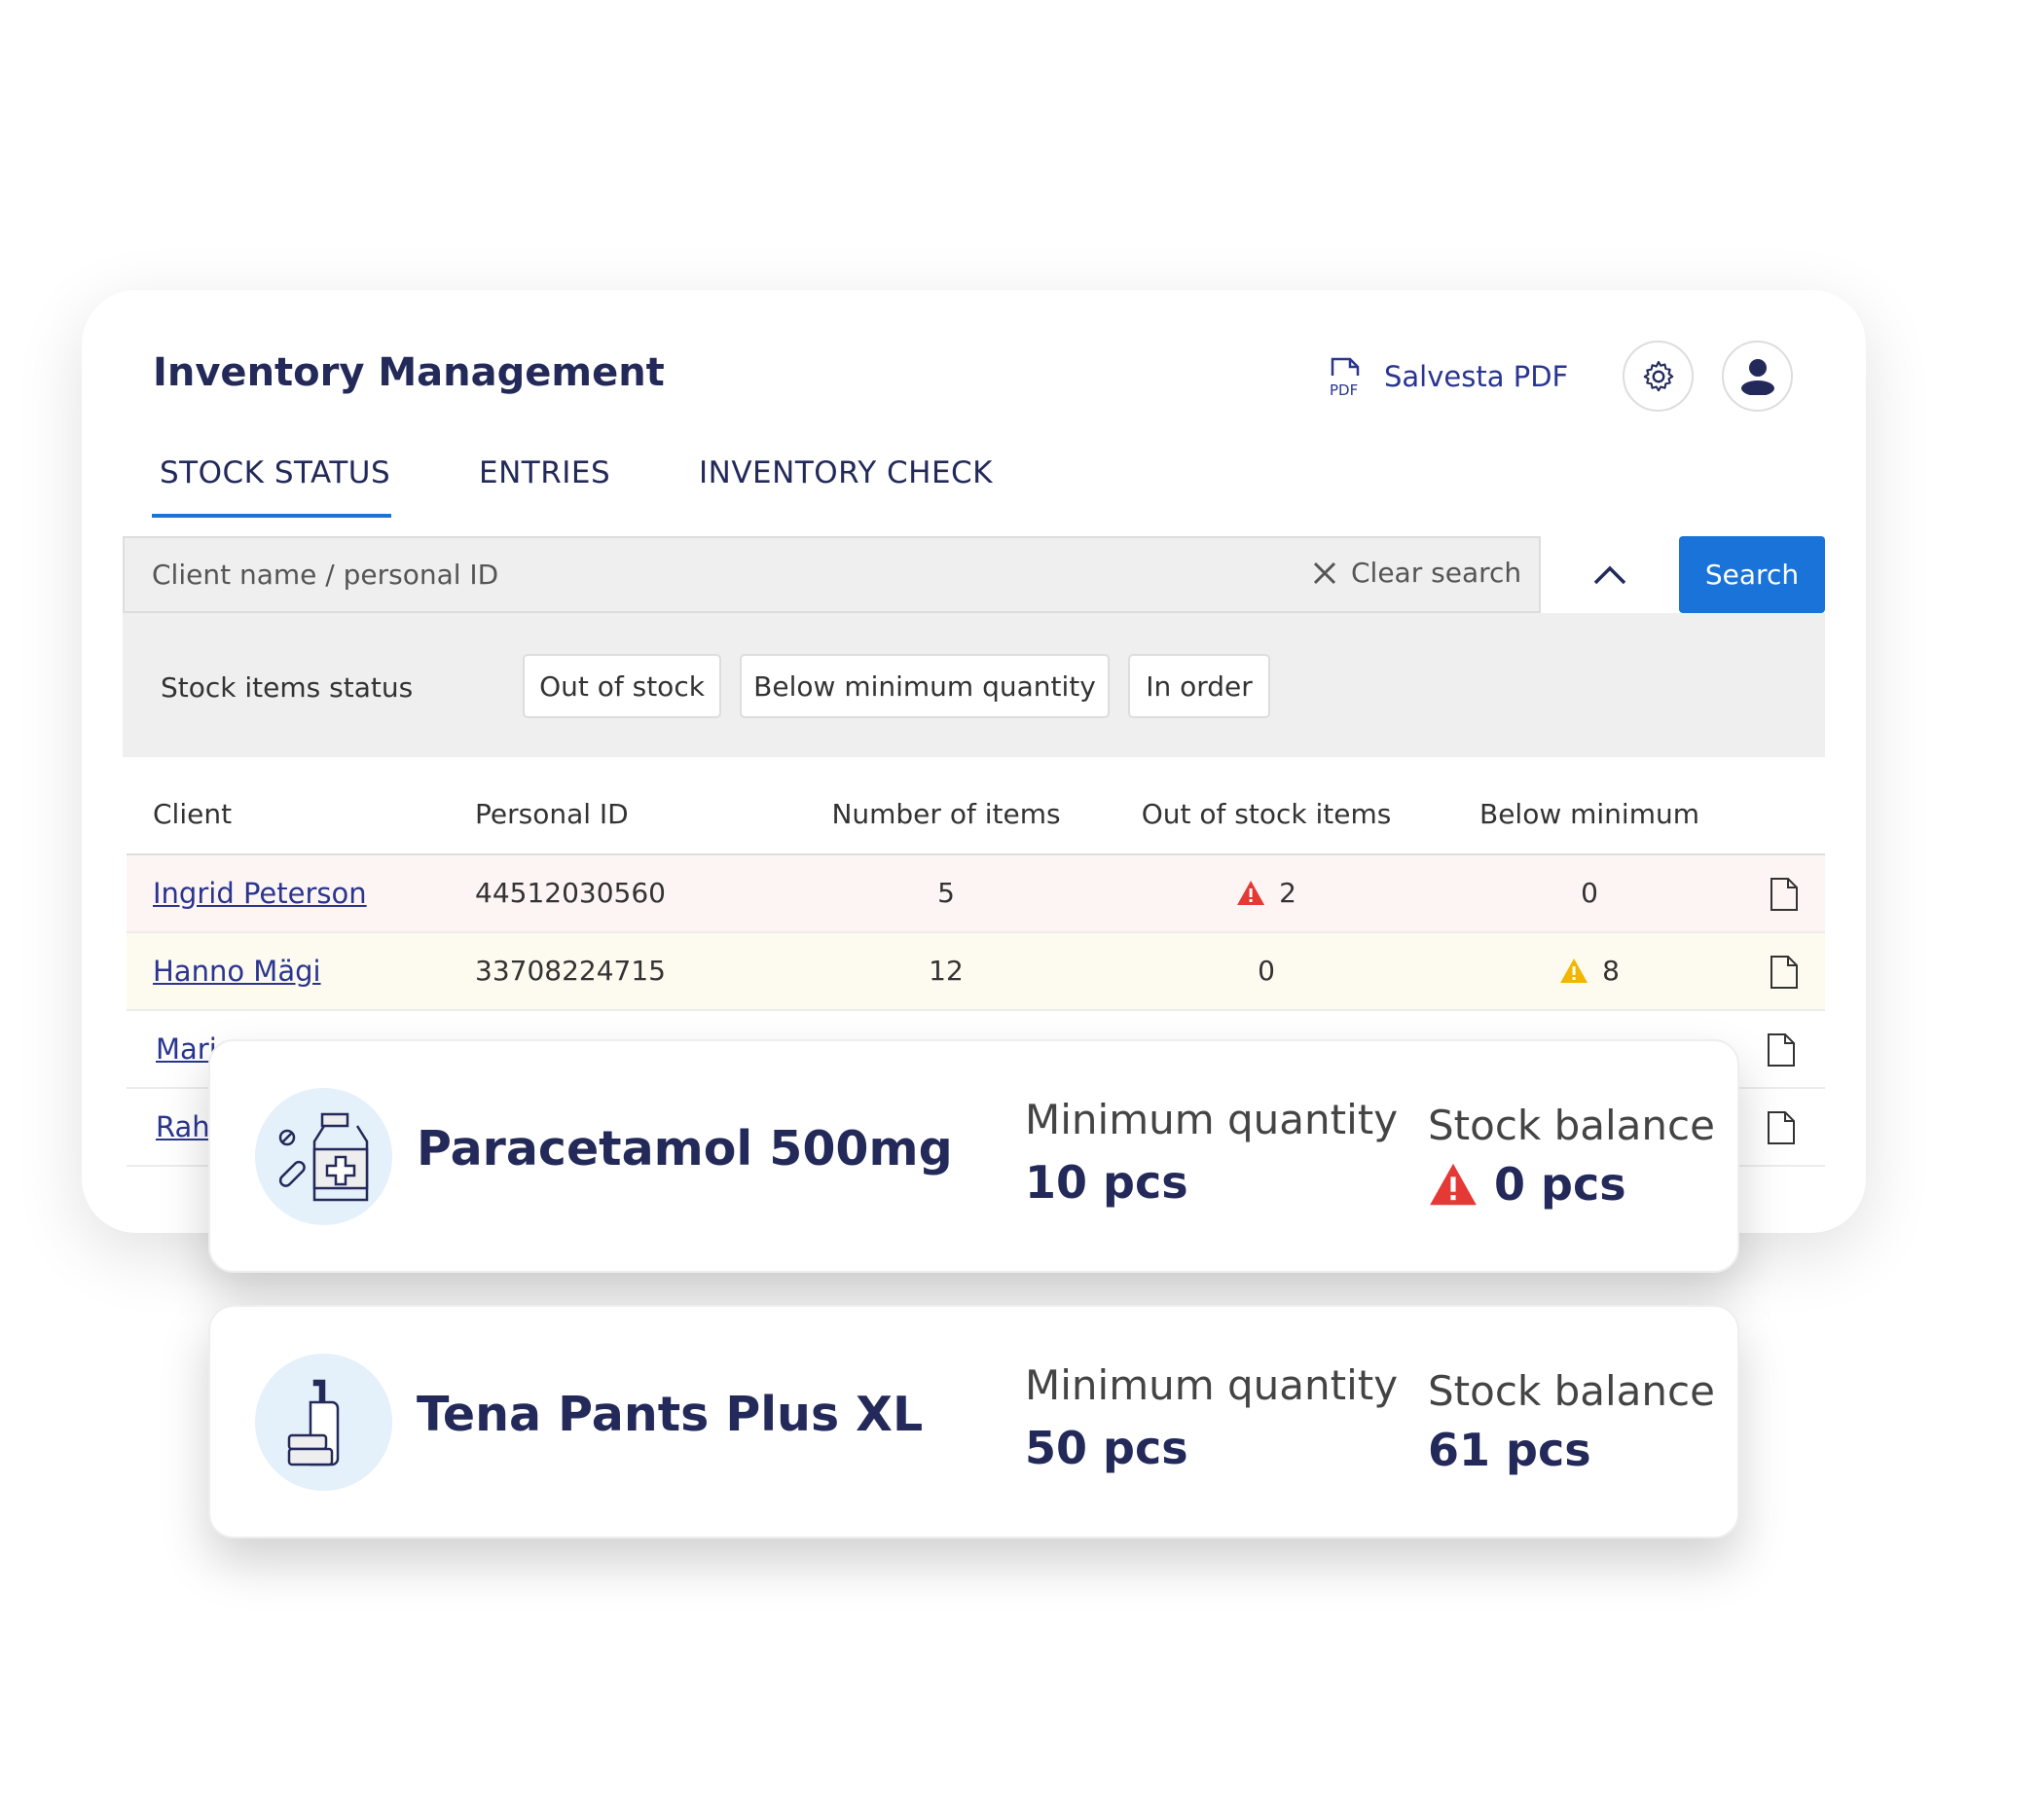 Image resolution: width=2044 pixels, height=1810 pixels. Describe the element at coordinates (976, 972) in the screenshot. I see `table-row: Hanno Mägi 33708224715 12 0 8` at that location.